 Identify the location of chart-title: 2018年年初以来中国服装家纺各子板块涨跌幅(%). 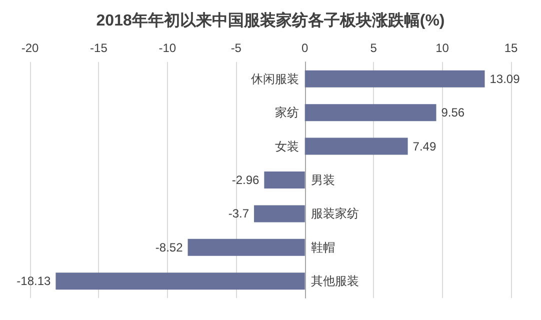
(270, 20).